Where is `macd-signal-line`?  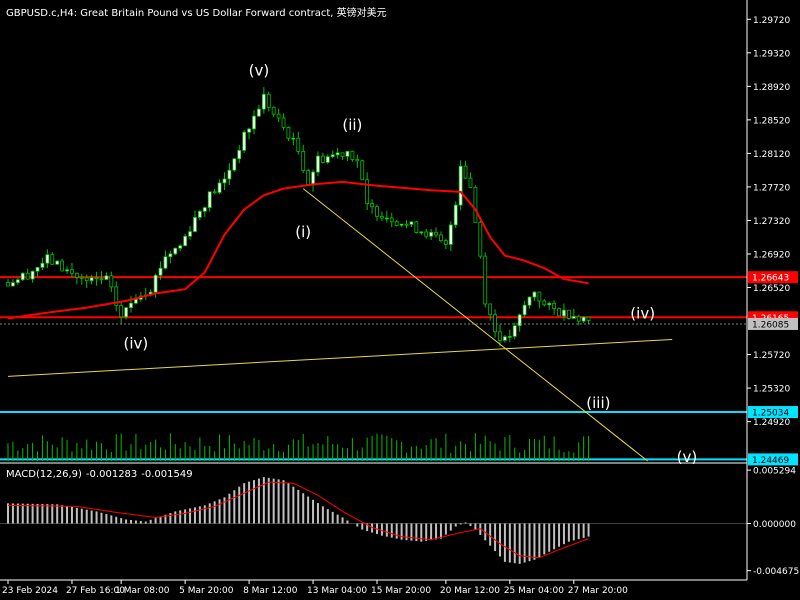 macd-signal-line is located at coordinates (298, 520).